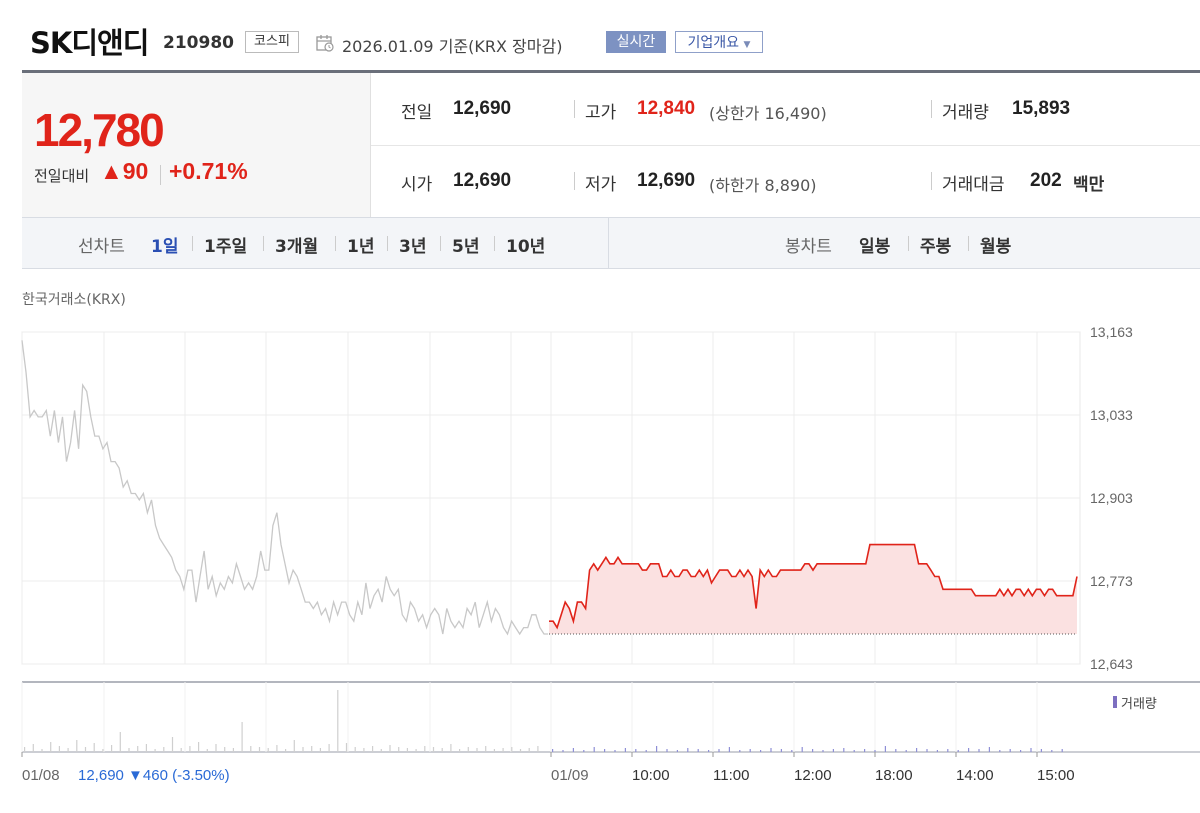 The width and height of the screenshot is (1200, 813). I want to click on tab-3year: 3년, so click(413, 247).